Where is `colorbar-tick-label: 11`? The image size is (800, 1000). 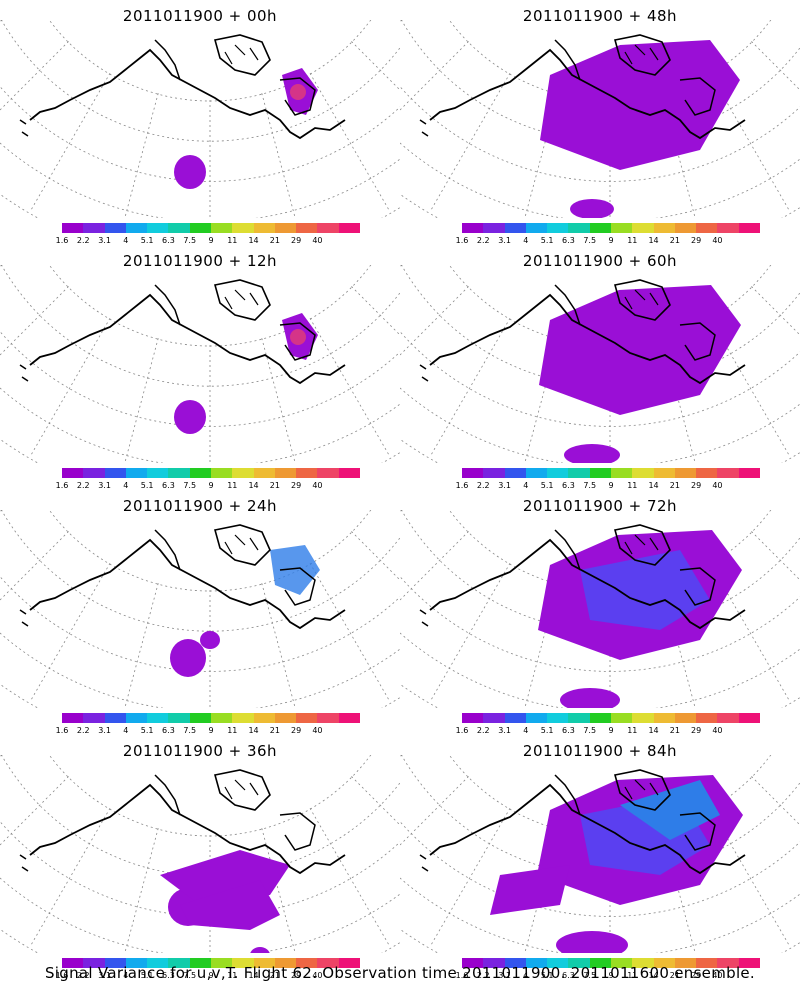
colorbar-tick-label: 11 is located at coordinates (232, 975).